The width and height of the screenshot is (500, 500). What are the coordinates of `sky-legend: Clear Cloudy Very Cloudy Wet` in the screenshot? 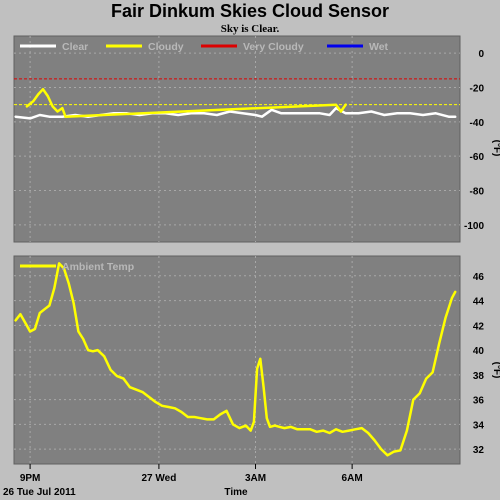 It's located at (204, 47).